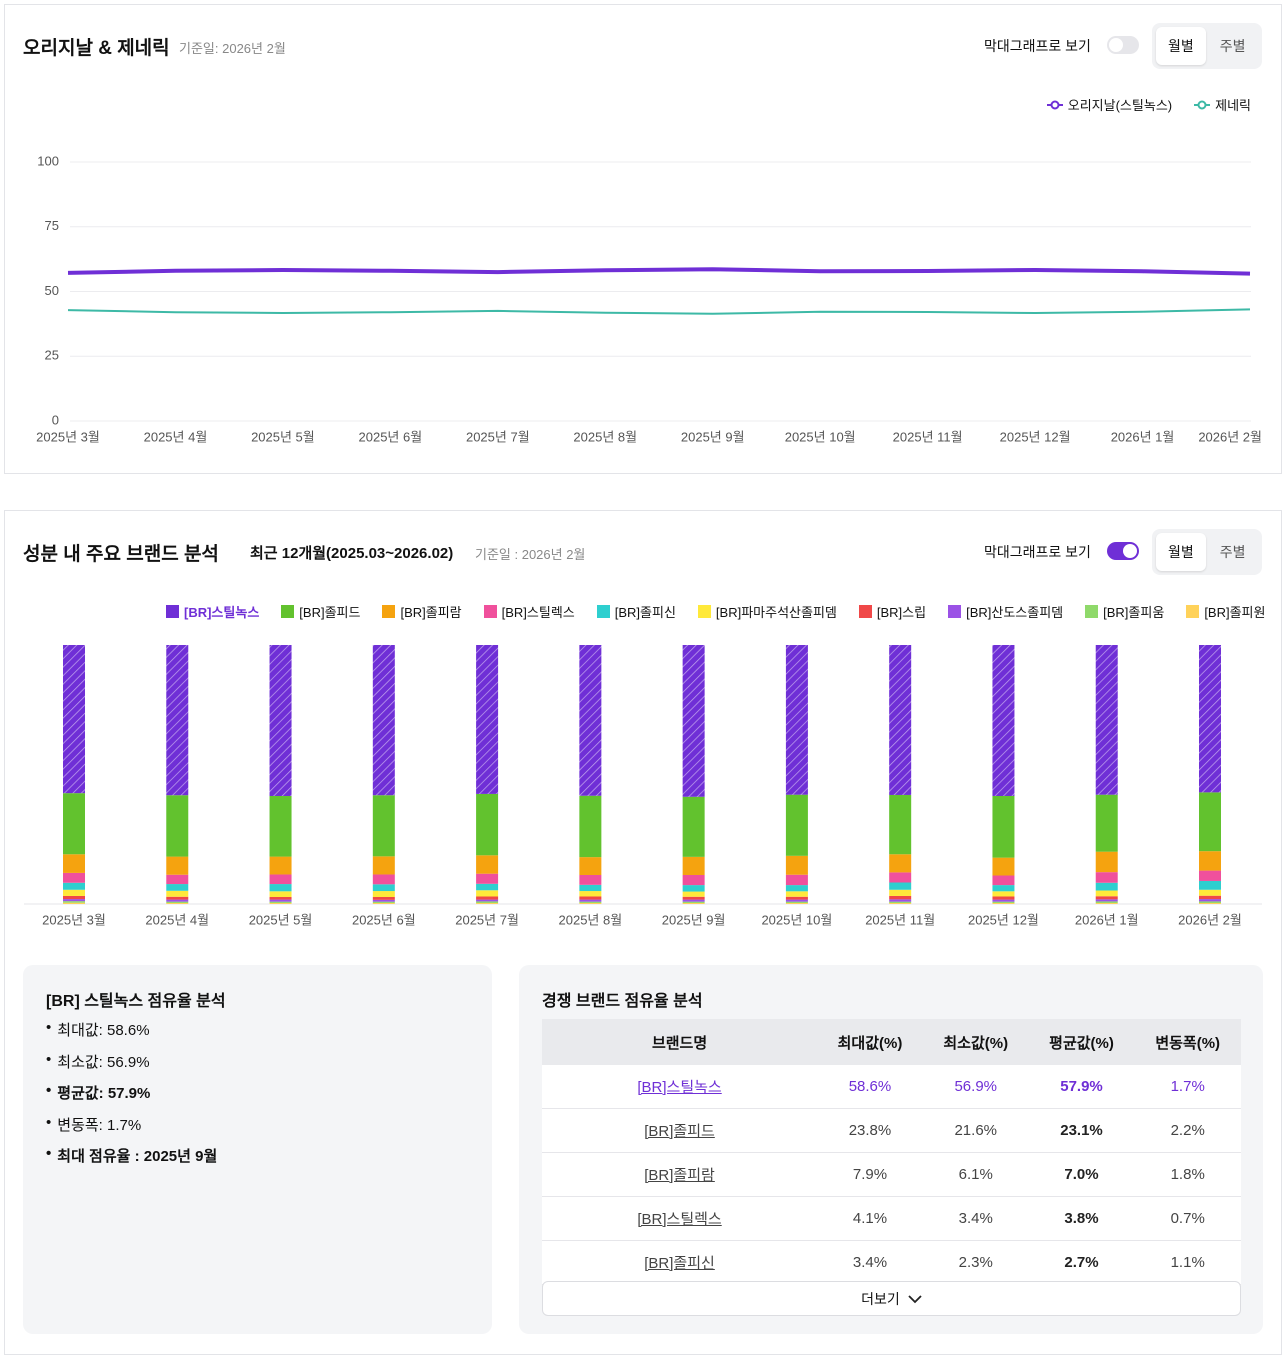 The image size is (1282, 1360). Describe the element at coordinates (283, 436) in the screenshot. I see `x-tick-label: 2025년 5월` at that location.